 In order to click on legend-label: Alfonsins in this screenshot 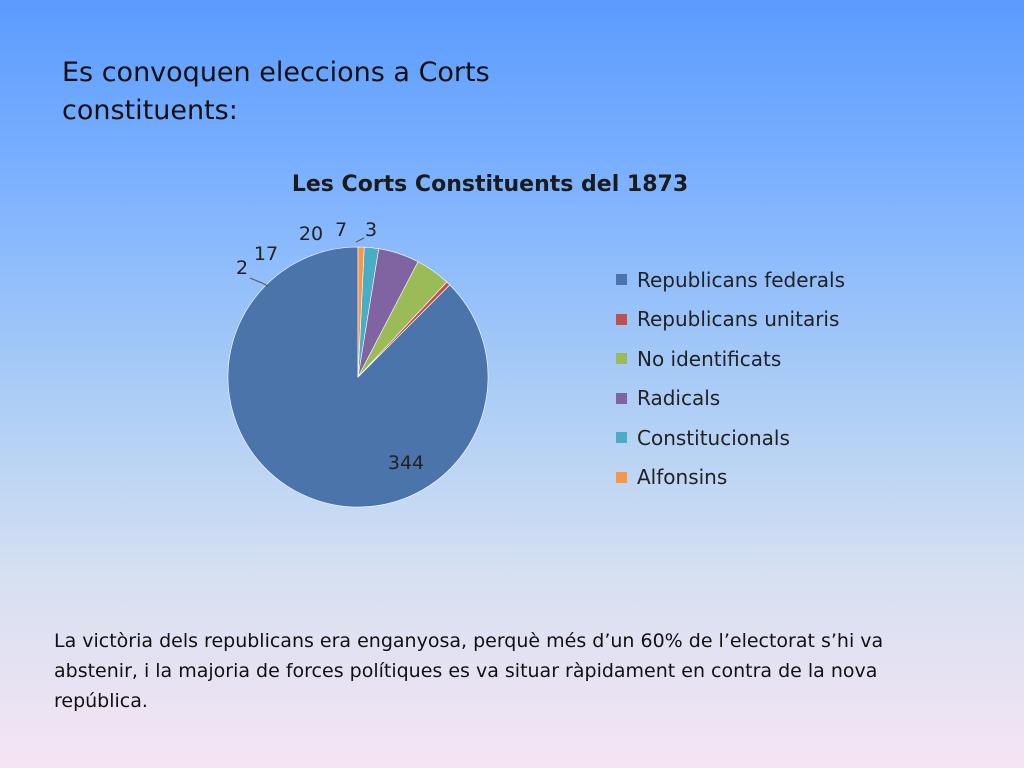, I will do `click(682, 477)`.